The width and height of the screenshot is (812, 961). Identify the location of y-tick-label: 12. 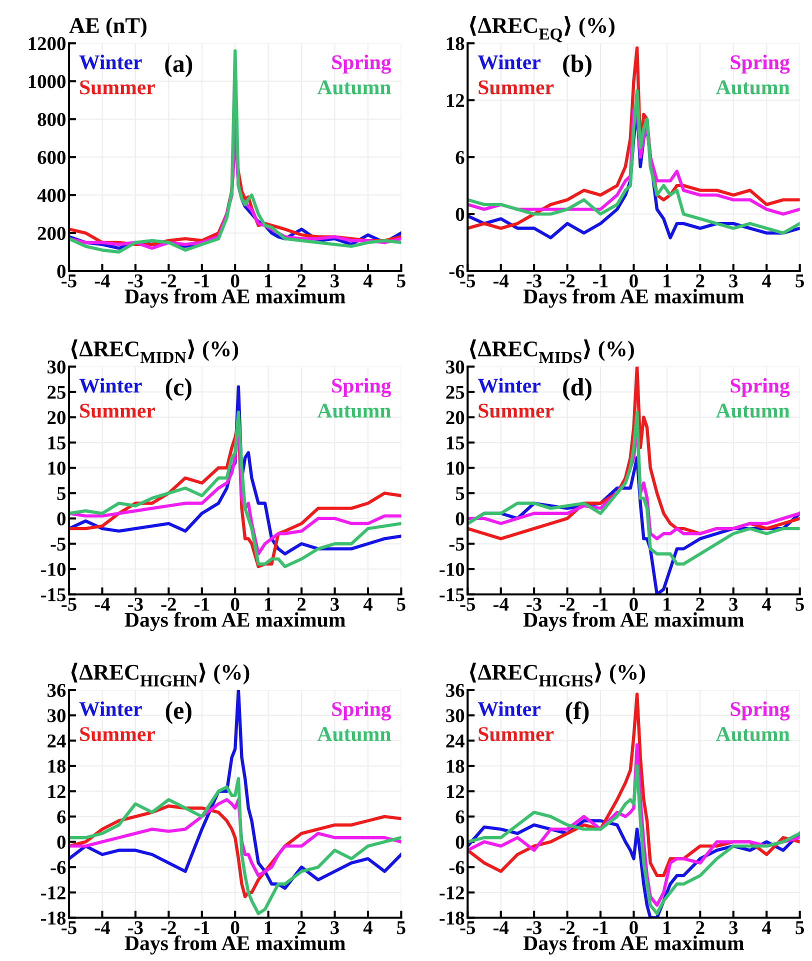
(455, 791).